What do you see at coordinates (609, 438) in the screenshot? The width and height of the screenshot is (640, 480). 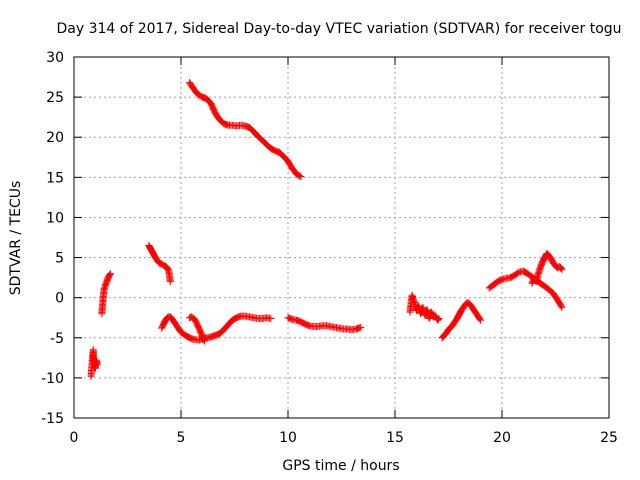 I see `x-tick-label: 25` at bounding box center [609, 438].